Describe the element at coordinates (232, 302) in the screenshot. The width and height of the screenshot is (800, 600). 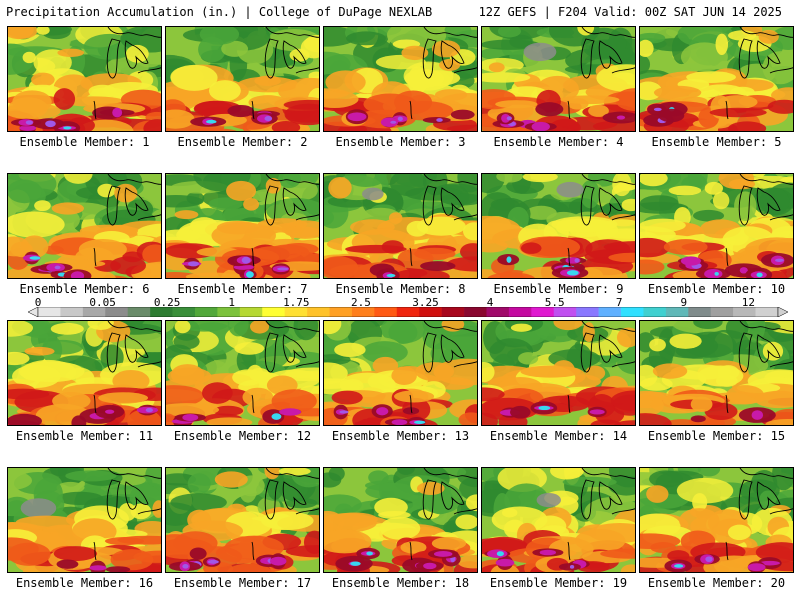
I see `colorbar-tick-label: 1` at that location.